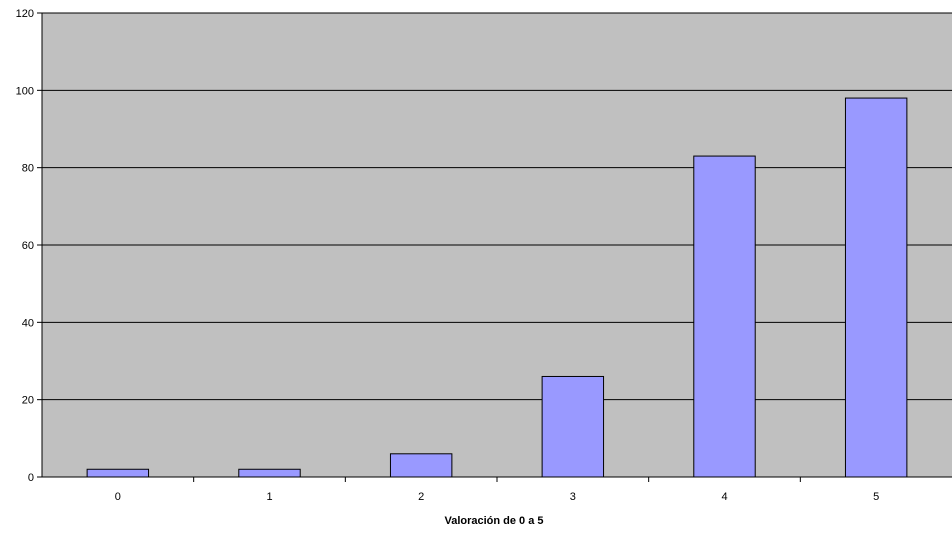 This screenshot has height=535, width=952. I want to click on y-tick-label: 100, so click(25, 91).